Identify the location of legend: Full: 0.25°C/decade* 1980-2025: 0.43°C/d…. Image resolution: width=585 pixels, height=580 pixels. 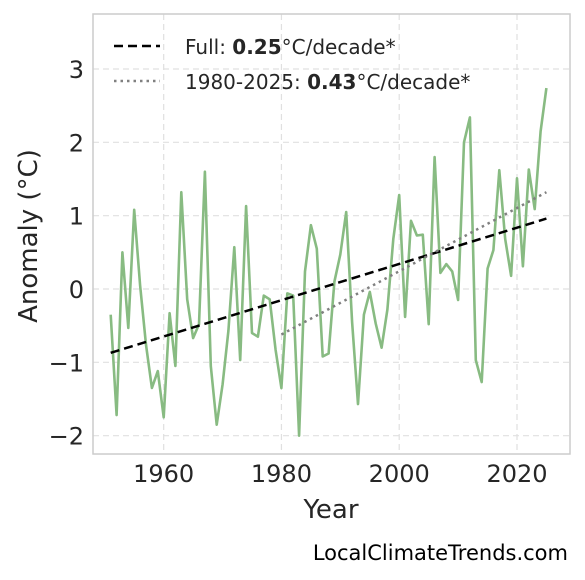
(292, 64).